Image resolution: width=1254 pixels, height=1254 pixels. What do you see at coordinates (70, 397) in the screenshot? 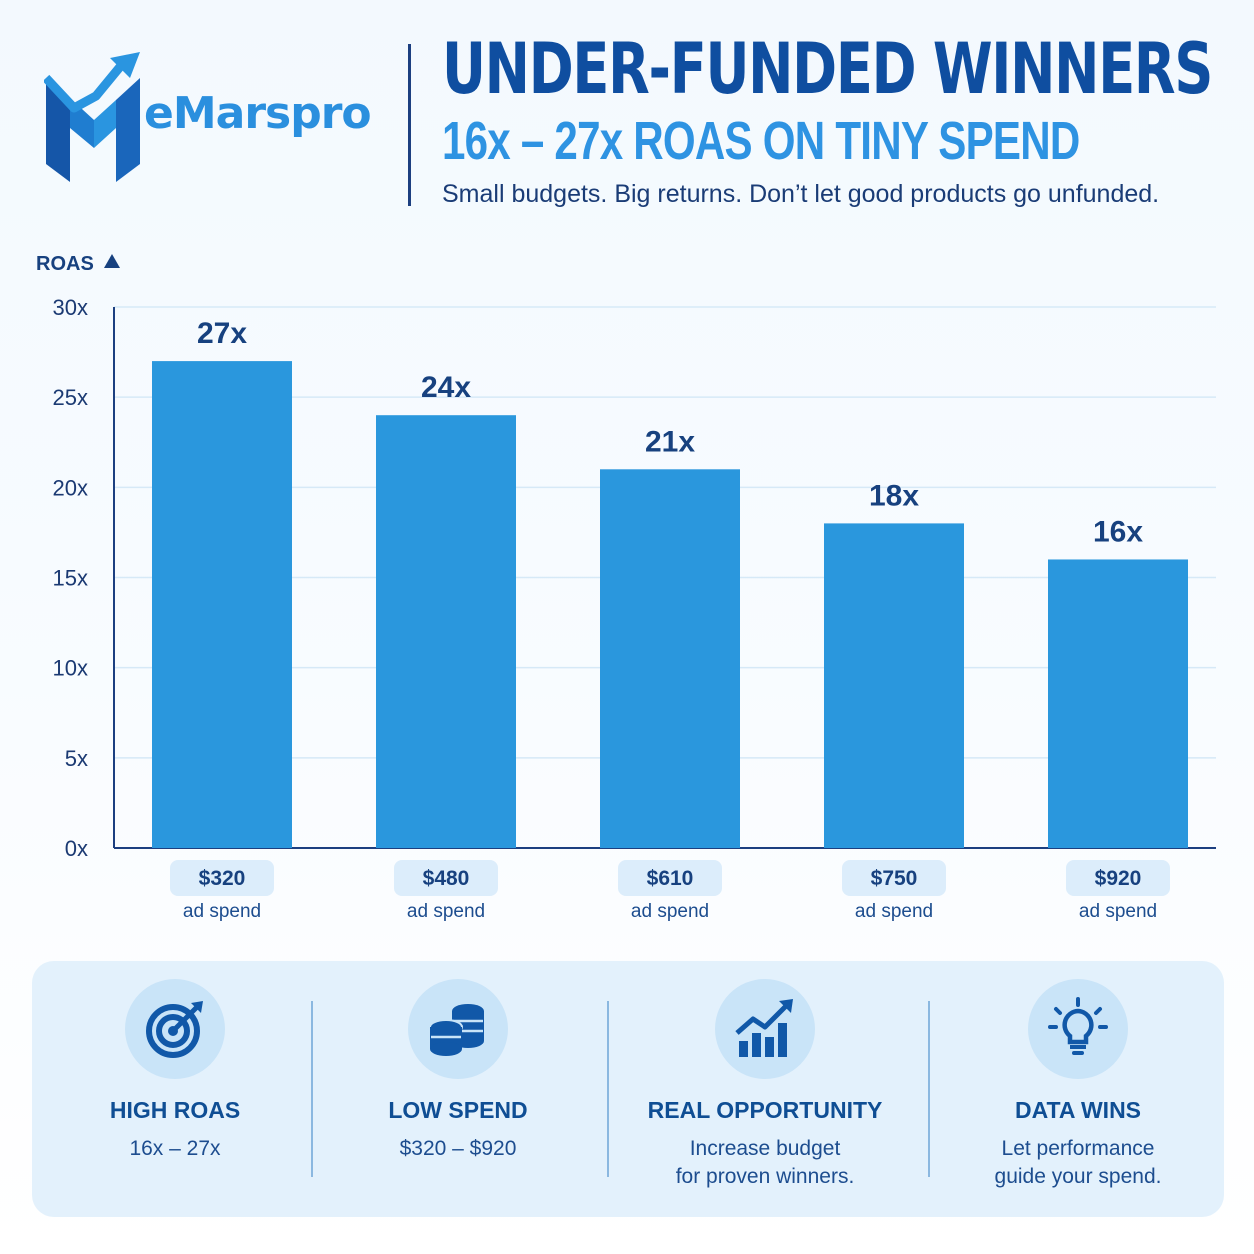
I see `y-tick-label: 25x` at bounding box center [70, 397].